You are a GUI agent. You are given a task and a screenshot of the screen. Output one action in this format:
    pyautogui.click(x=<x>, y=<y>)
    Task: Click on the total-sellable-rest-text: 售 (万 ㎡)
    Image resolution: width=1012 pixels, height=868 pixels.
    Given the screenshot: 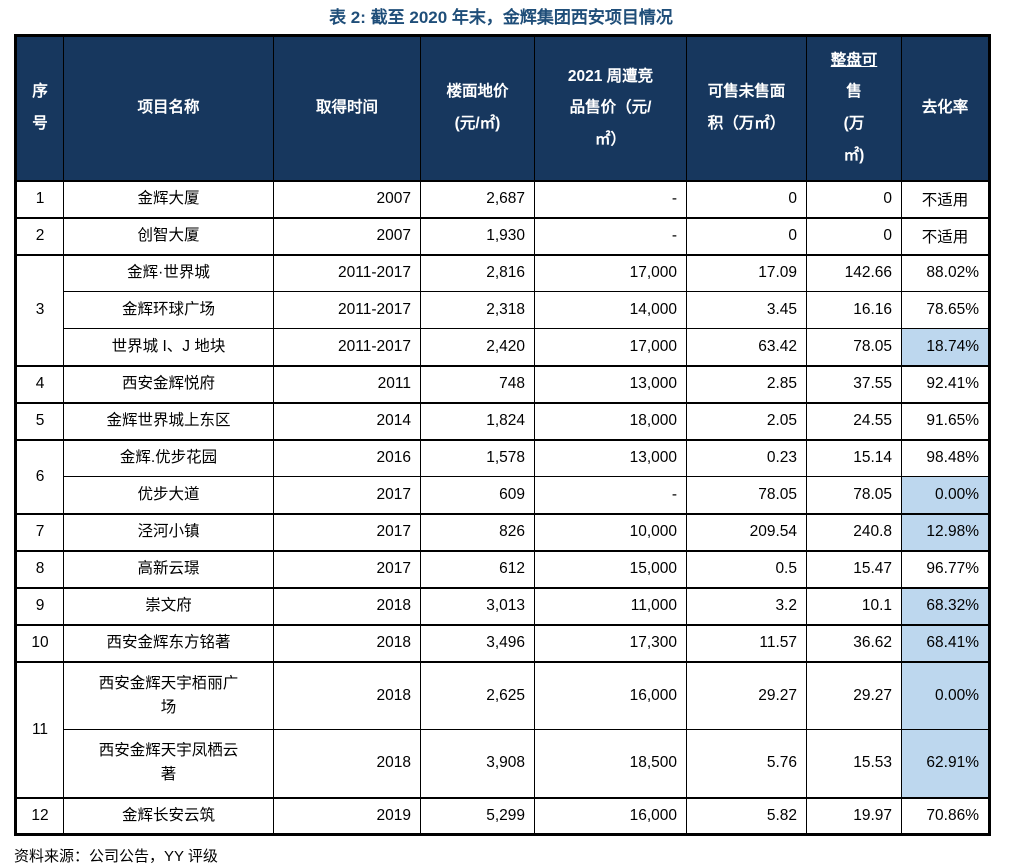 What is the action you would take?
    pyautogui.click(x=854, y=124)
    